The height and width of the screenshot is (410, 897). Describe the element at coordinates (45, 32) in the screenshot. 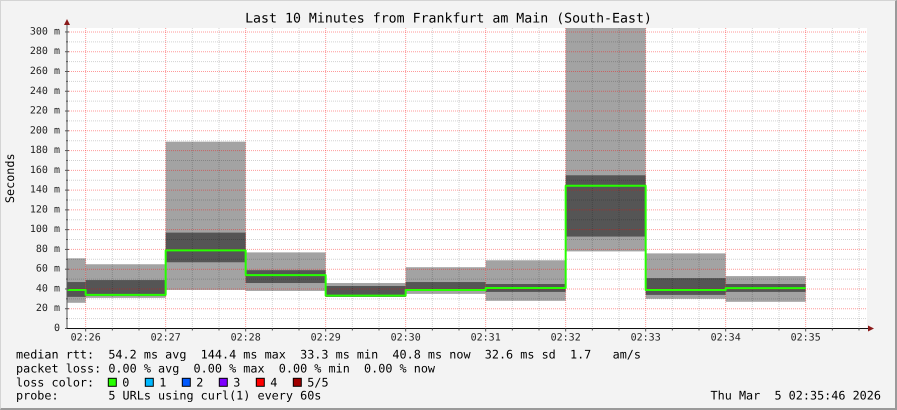

I see `y-tick-label: 300 m` at that location.